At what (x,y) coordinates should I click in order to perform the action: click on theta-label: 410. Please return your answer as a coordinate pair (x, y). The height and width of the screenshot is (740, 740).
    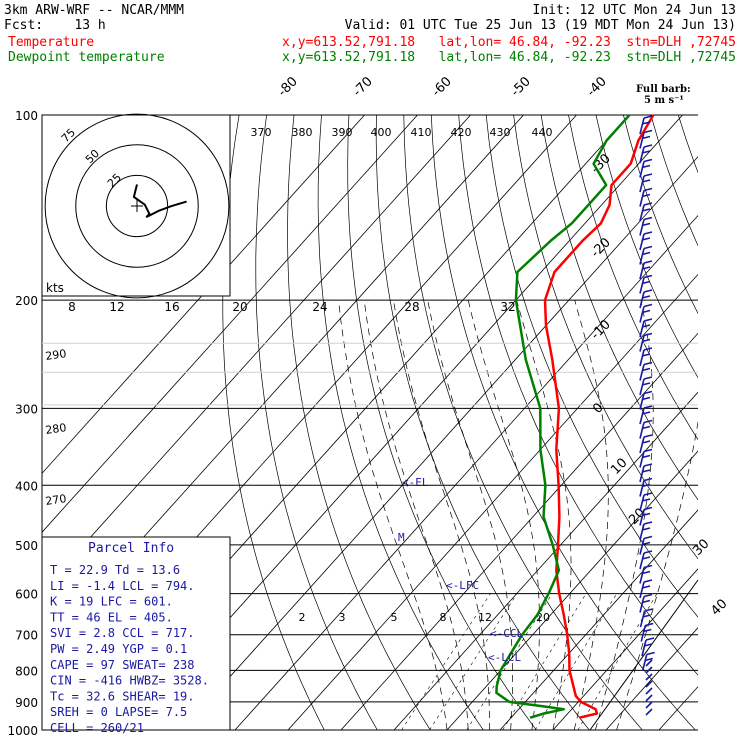
    Looking at the image, I should click on (421, 132).